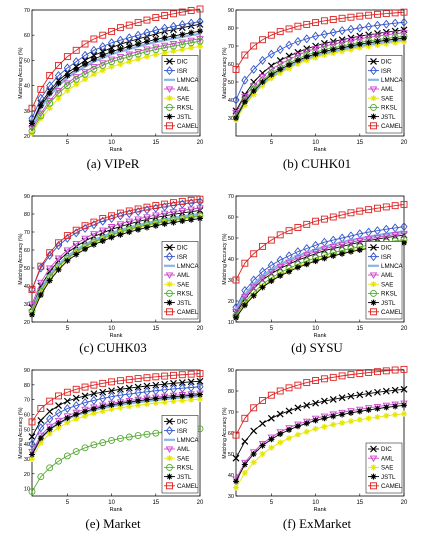  Describe the element at coordinates (404, 329) in the screenshot. I see `x-tick-label: 20` at that location.